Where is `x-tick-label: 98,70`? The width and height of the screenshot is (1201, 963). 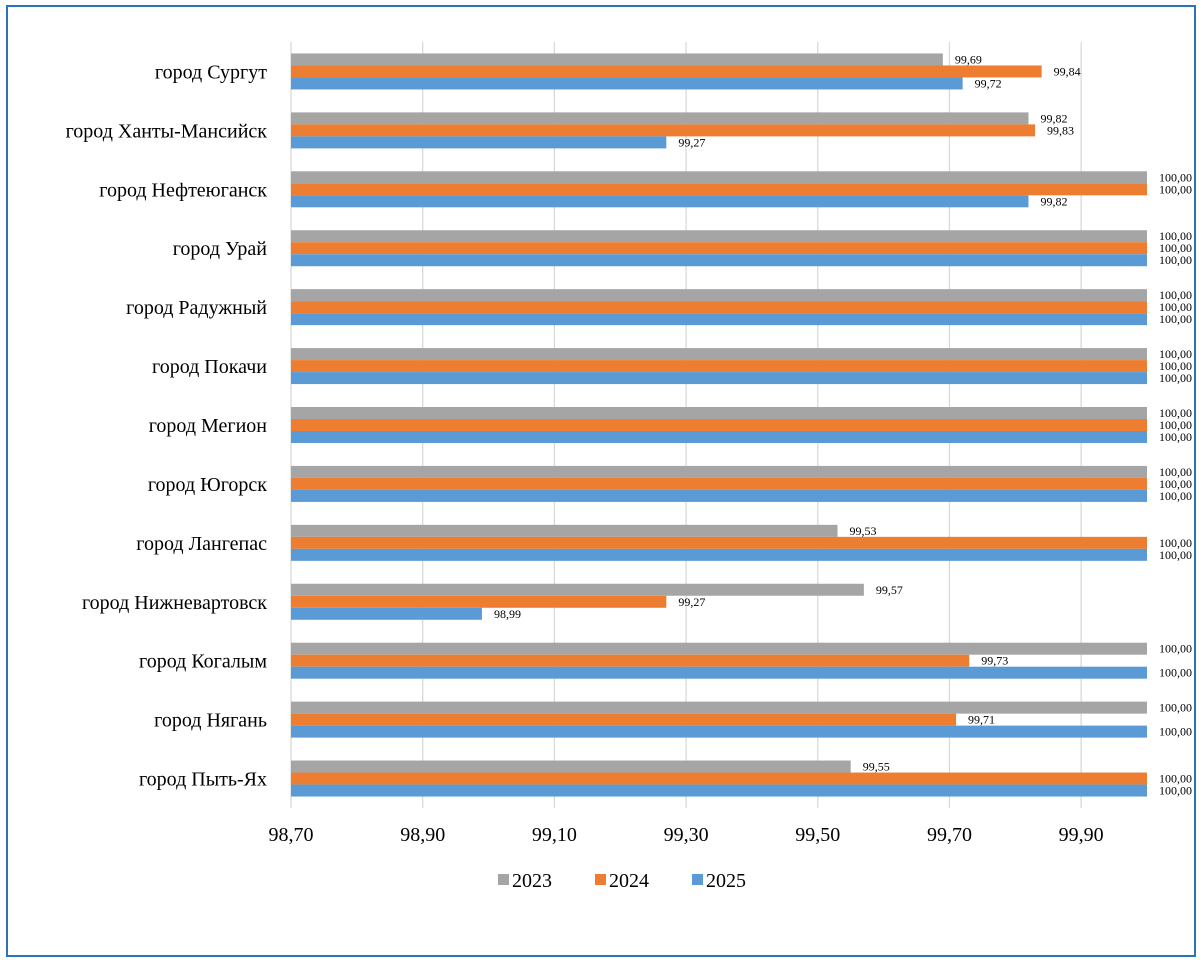 x-tick-label: 98,70 is located at coordinates (291, 835).